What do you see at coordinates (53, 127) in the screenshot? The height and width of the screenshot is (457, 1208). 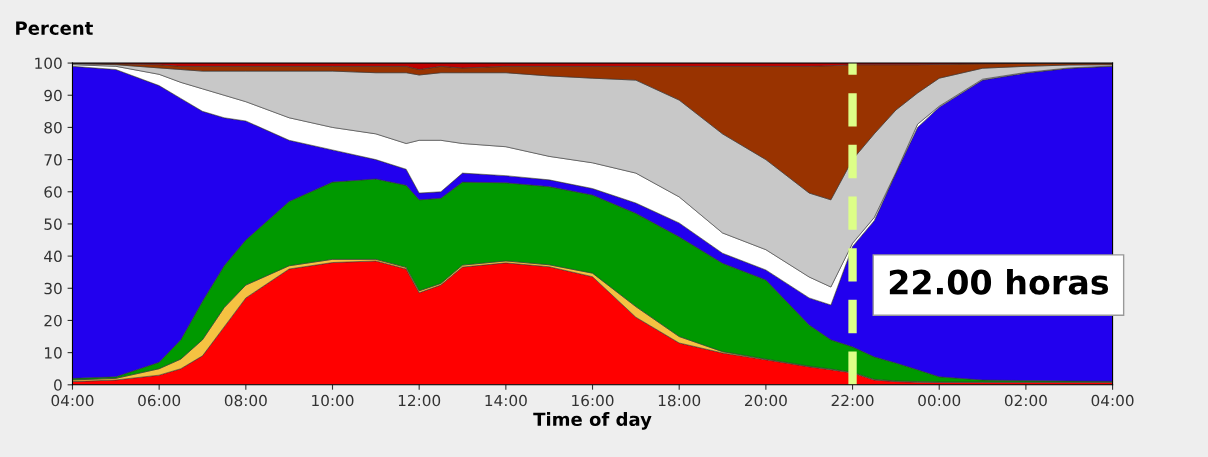 I see `y-tick-label: 80` at bounding box center [53, 127].